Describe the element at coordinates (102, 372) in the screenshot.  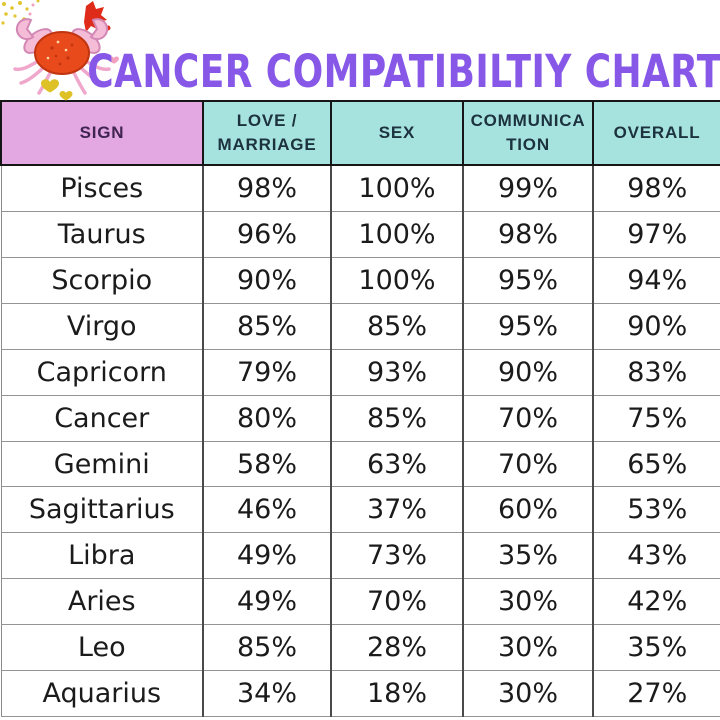
I see `sign-name: Capricorn` at that location.